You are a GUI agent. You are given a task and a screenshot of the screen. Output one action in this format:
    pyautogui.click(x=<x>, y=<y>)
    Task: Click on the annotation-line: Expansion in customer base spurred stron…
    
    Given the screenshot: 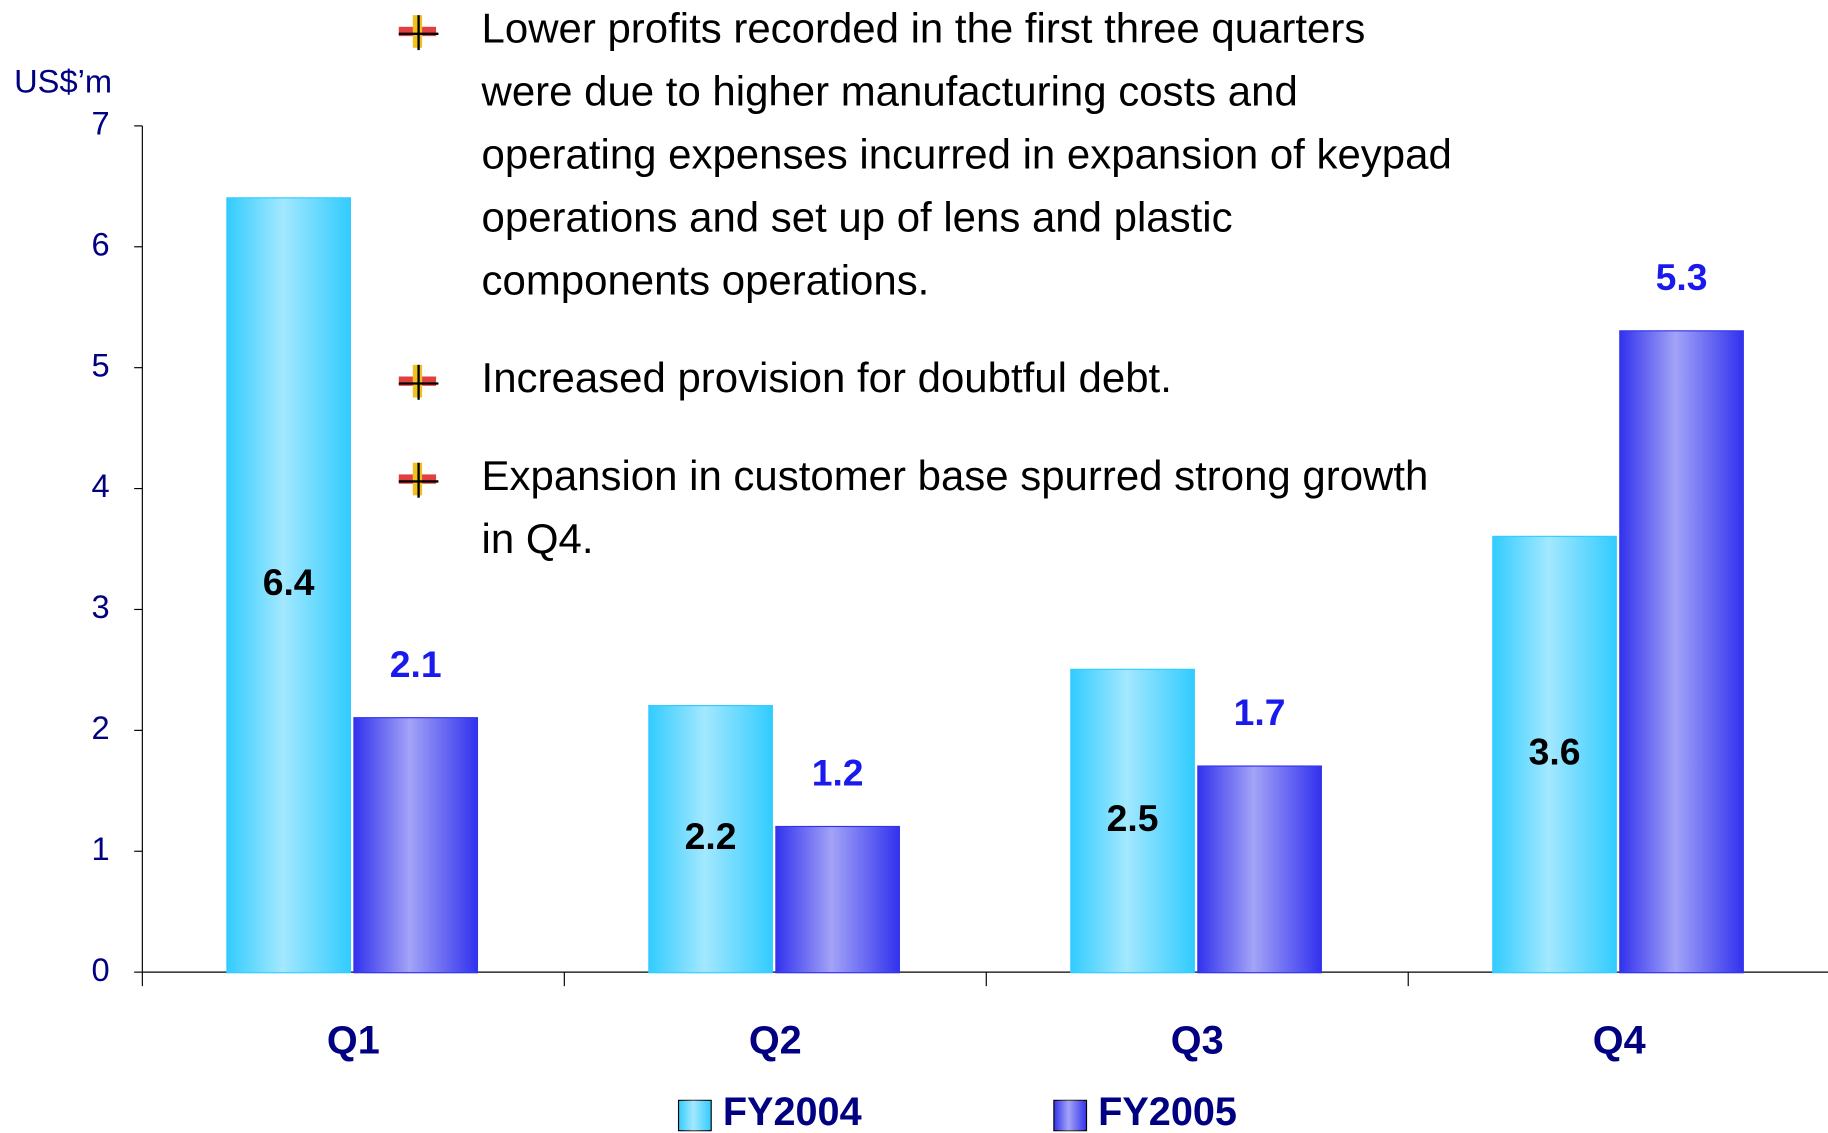 What is the action you would take?
    pyautogui.click(x=955, y=475)
    